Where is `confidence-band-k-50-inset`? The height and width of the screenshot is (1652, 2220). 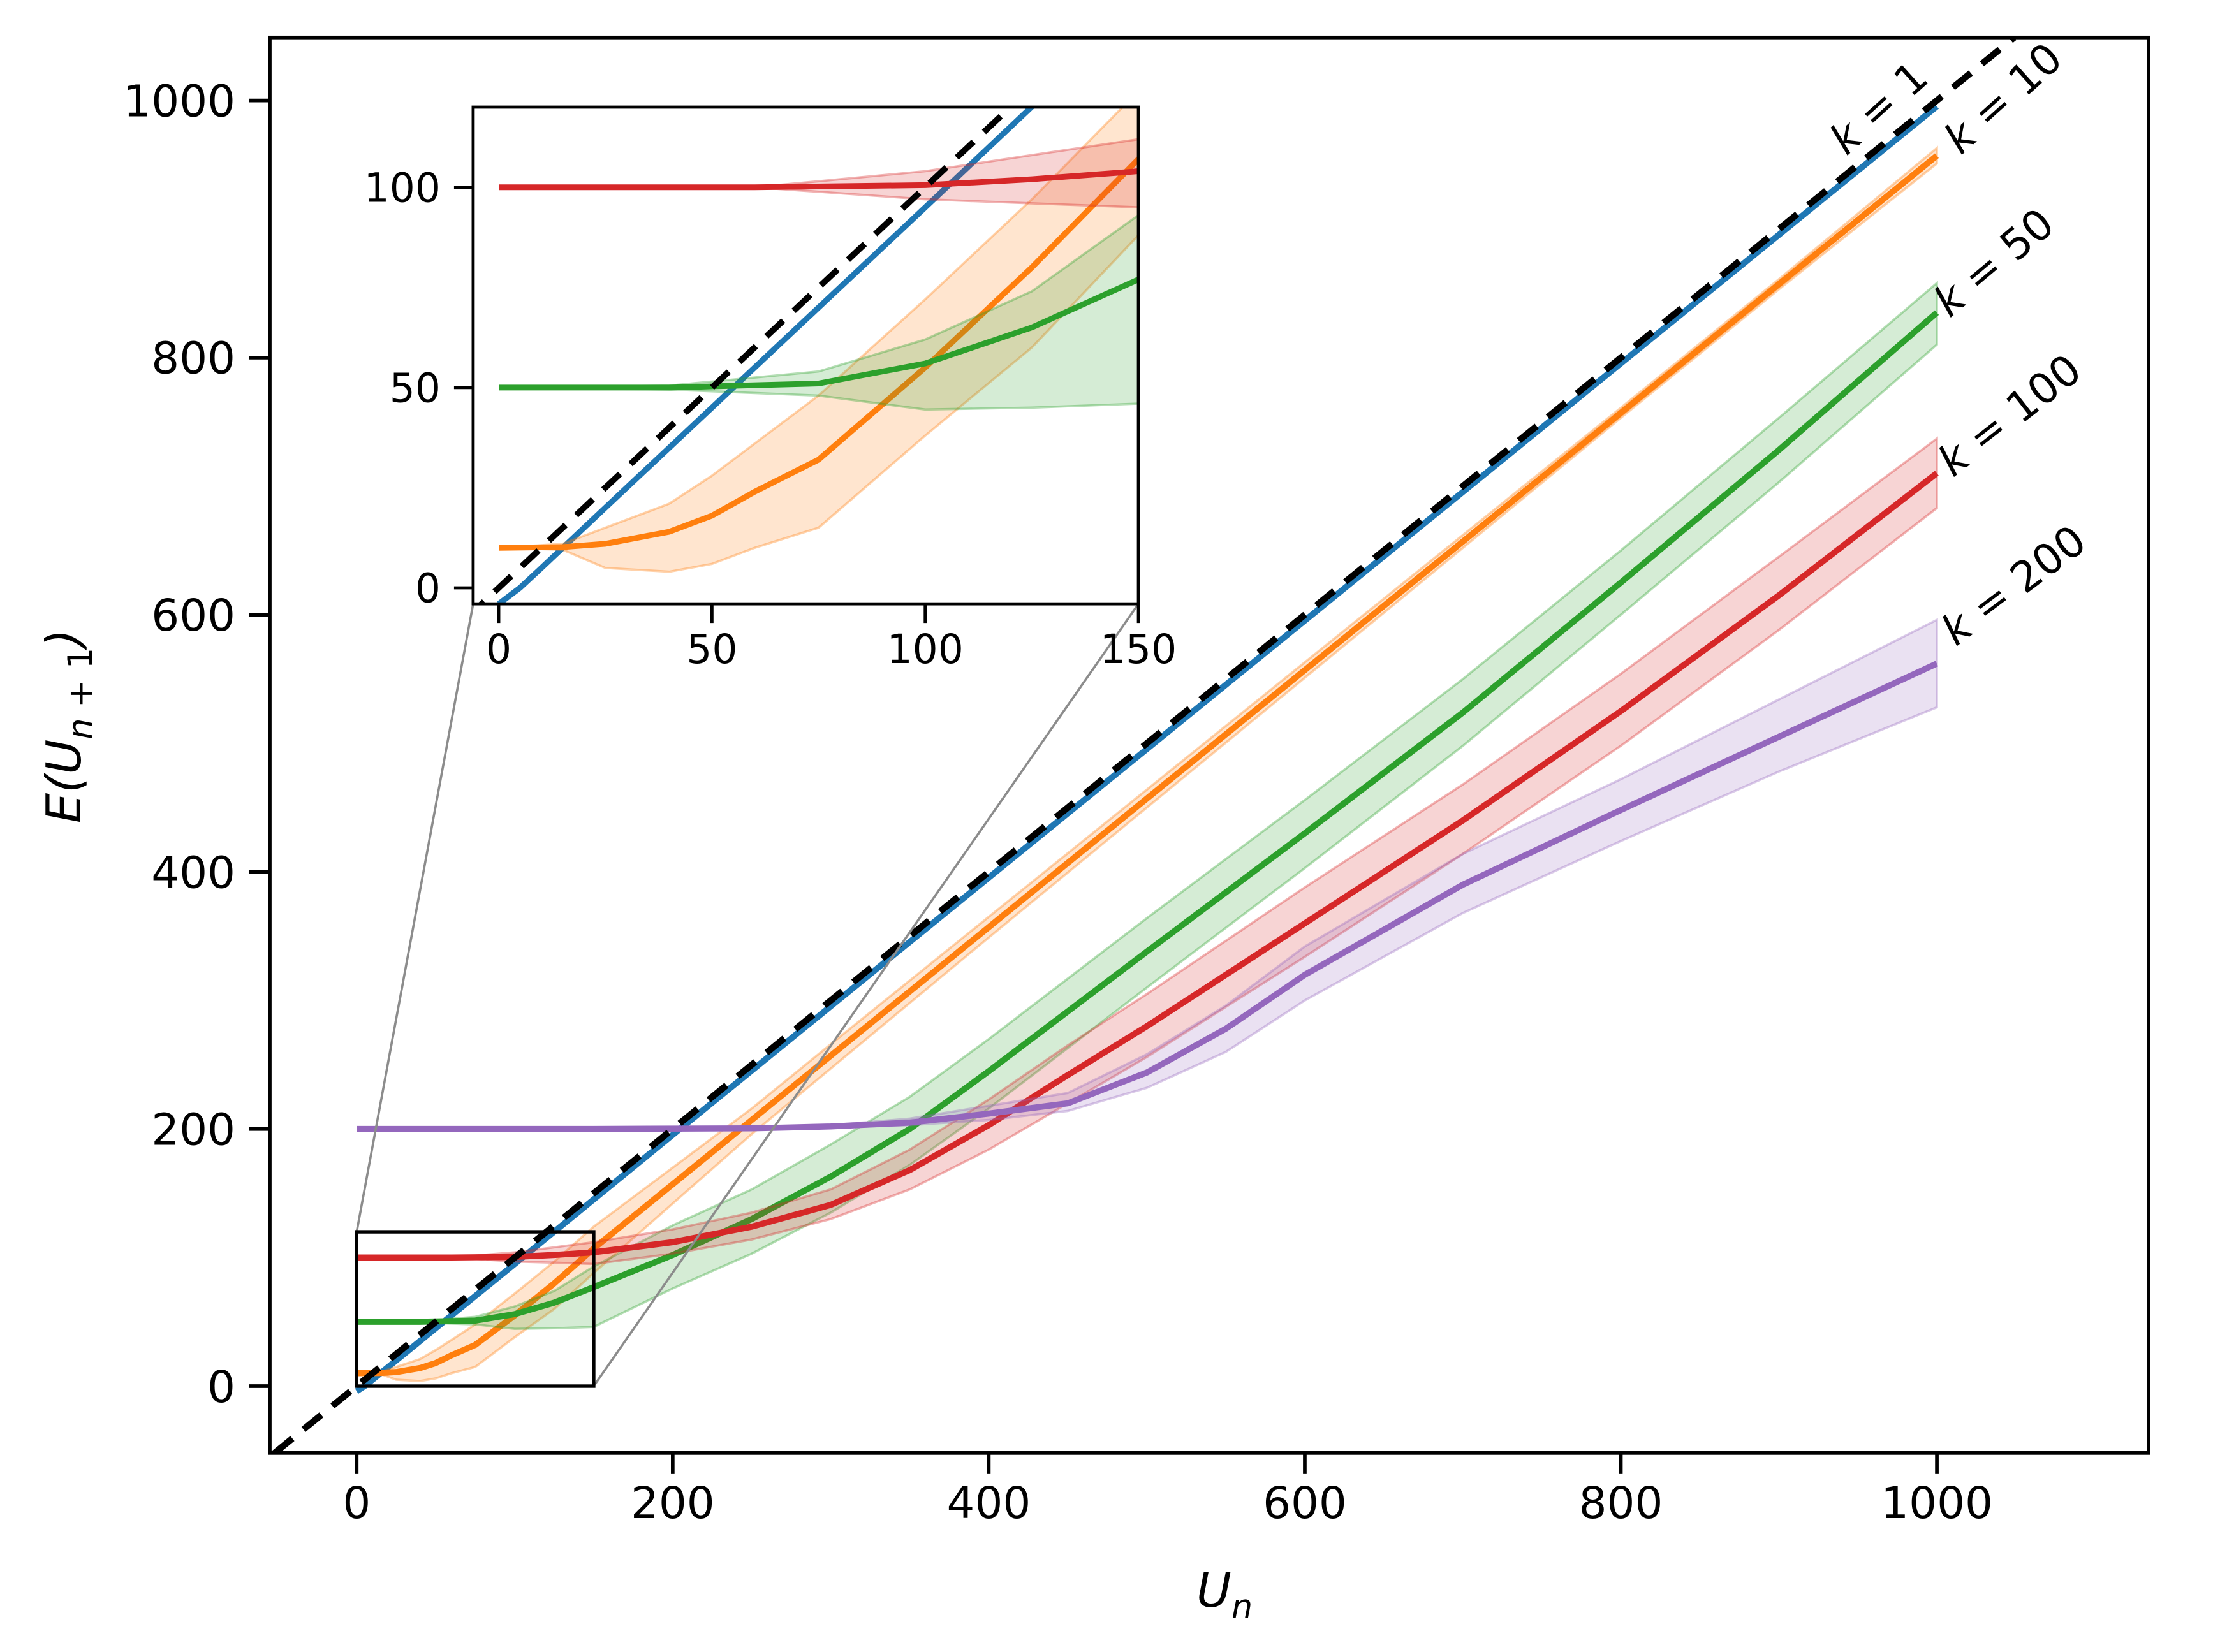
confidence-band-k-50-inset is located at coordinates (819, 313).